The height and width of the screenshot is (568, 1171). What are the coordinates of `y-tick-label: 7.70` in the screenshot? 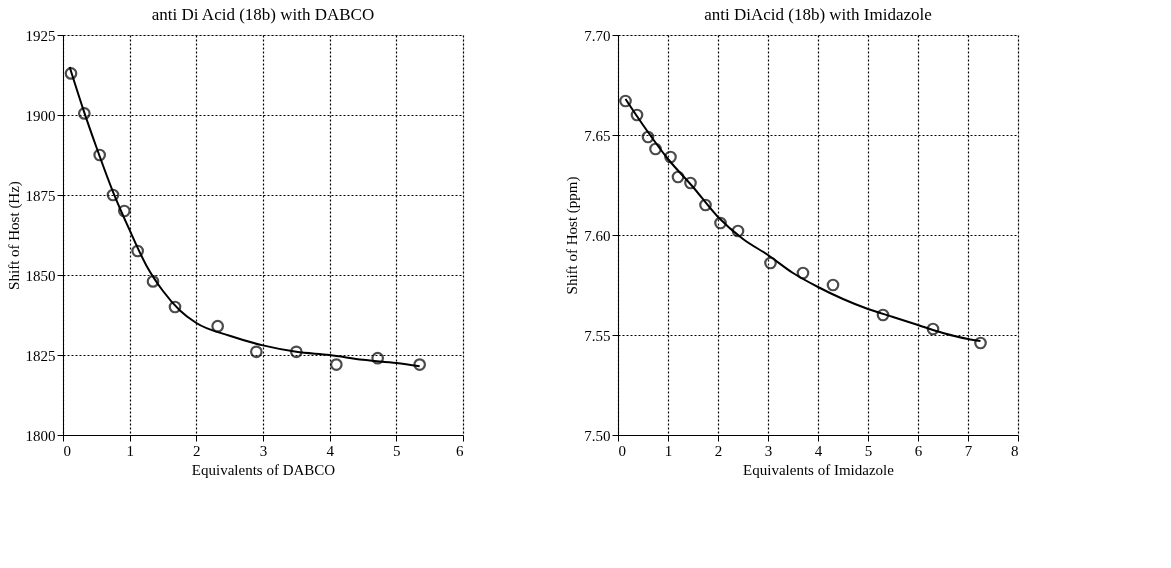 It's located at (597, 35).